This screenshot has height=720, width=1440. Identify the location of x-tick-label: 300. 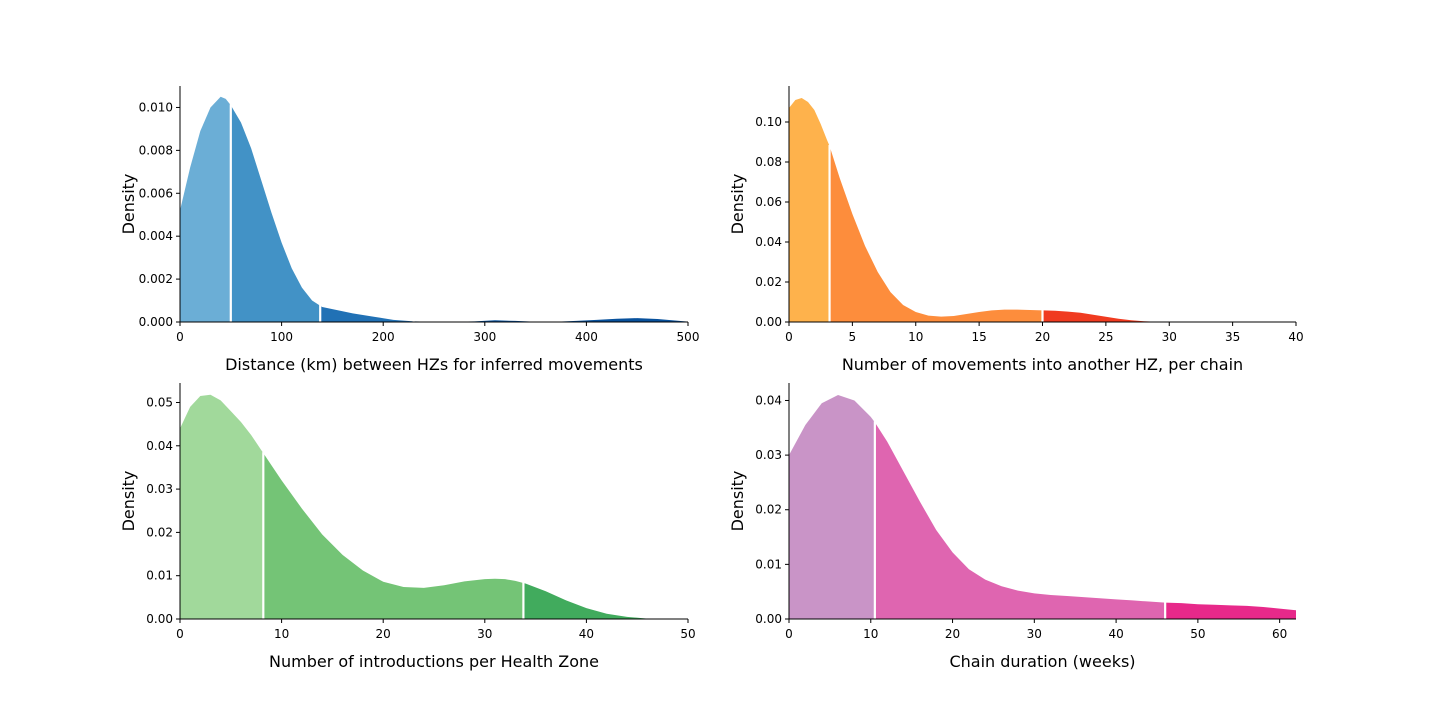
(484, 337).